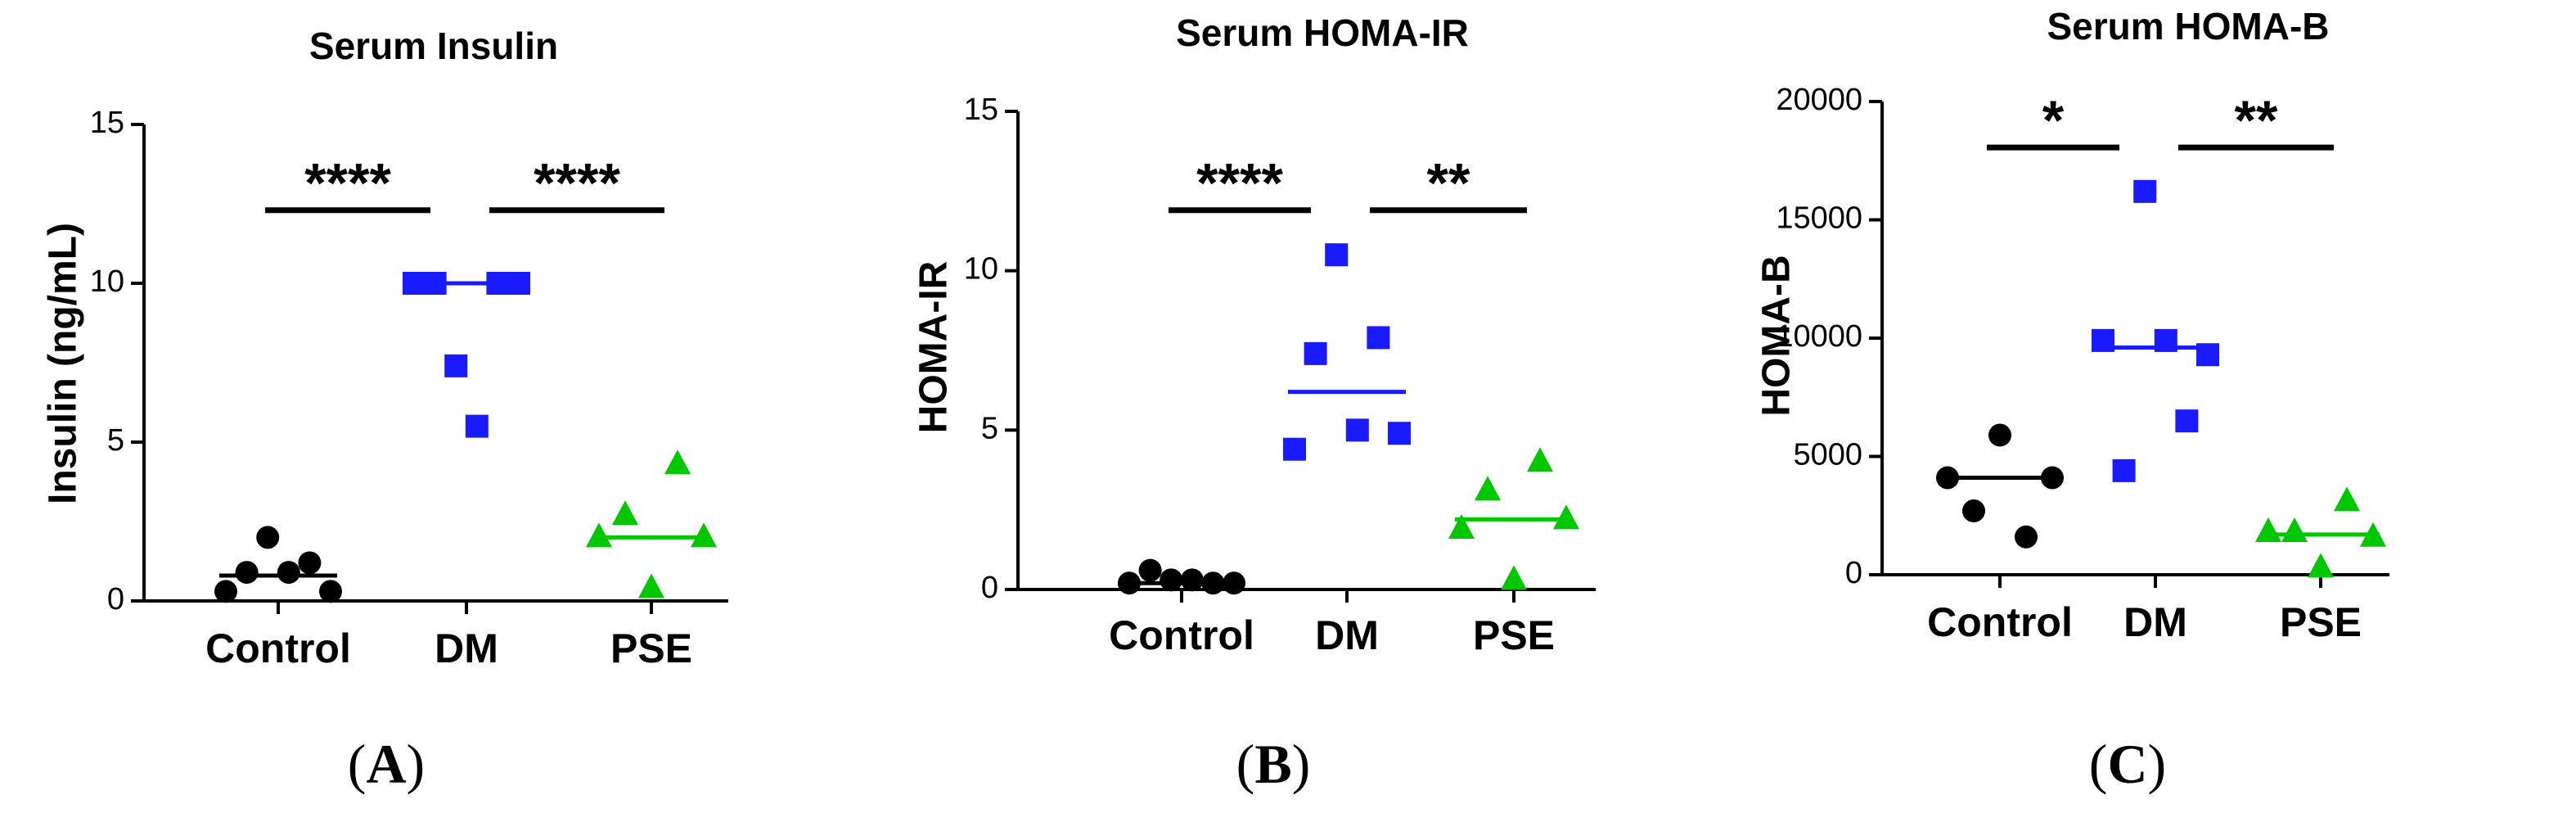 The image size is (2576, 822). I want to click on panel-label-part: C, so click(2127, 764).